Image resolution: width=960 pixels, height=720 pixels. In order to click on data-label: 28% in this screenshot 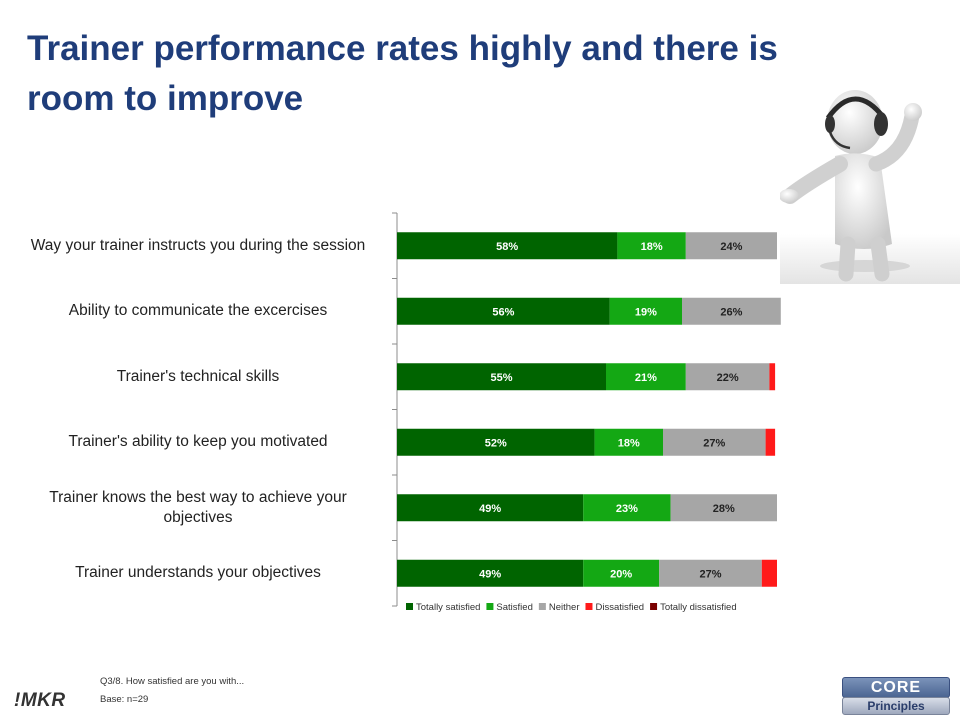, I will do `click(724, 509)`.